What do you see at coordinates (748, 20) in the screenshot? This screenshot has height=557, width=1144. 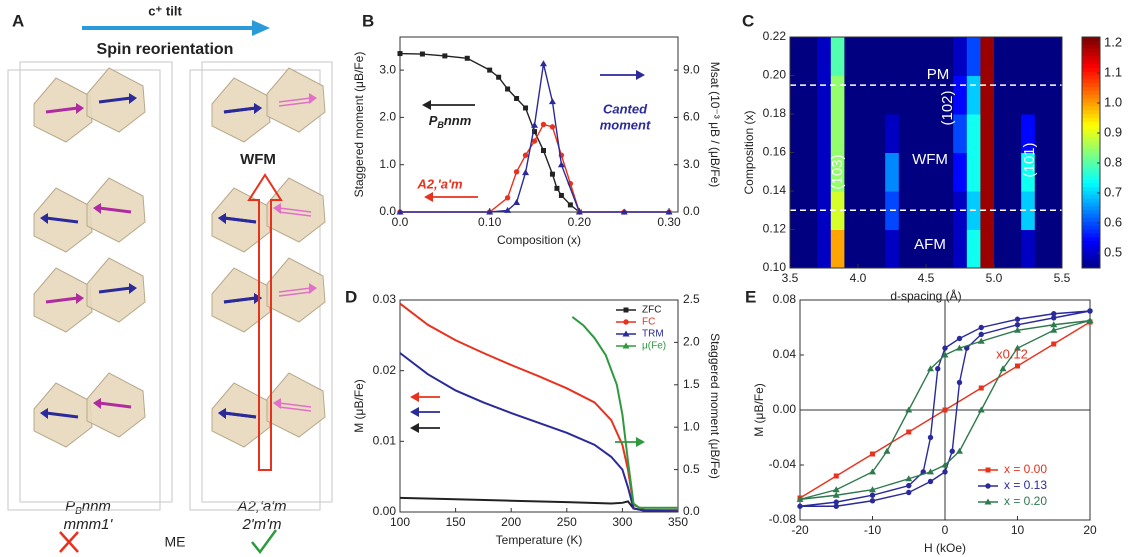 I see `panel-letter: C` at bounding box center [748, 20].